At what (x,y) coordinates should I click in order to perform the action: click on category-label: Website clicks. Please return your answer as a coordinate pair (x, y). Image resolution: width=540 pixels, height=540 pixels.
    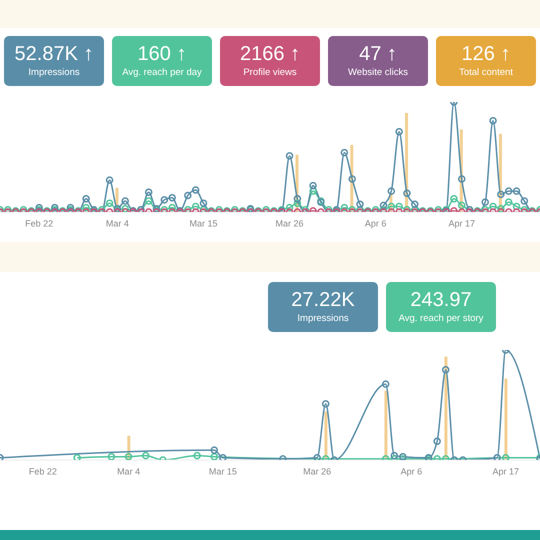
    Looking at the image, I should click on (377, 73).